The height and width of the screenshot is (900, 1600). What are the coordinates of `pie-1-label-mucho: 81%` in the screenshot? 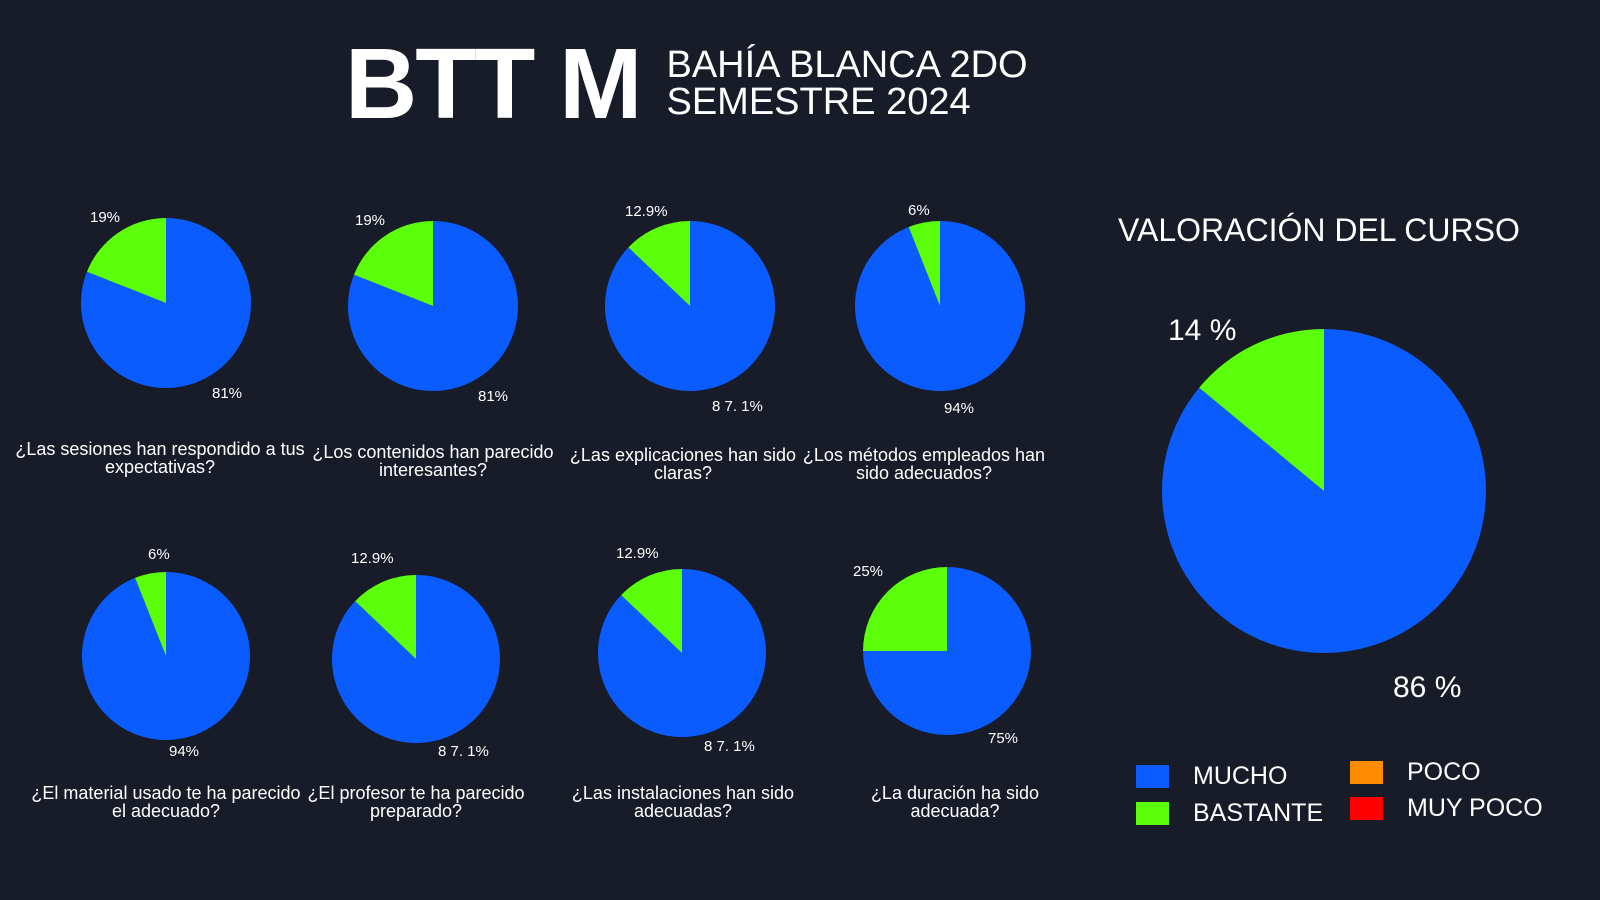 It's located at (227, 393).